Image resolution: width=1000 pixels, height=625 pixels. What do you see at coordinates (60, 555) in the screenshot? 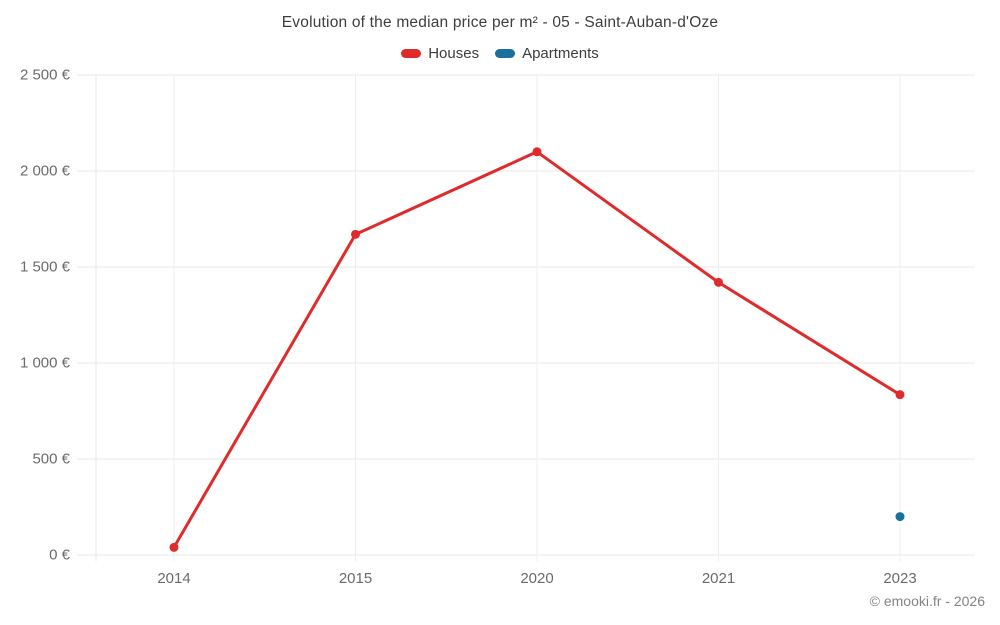
I see `y-axis-label: 0 €` at bounding box center [60, 555].